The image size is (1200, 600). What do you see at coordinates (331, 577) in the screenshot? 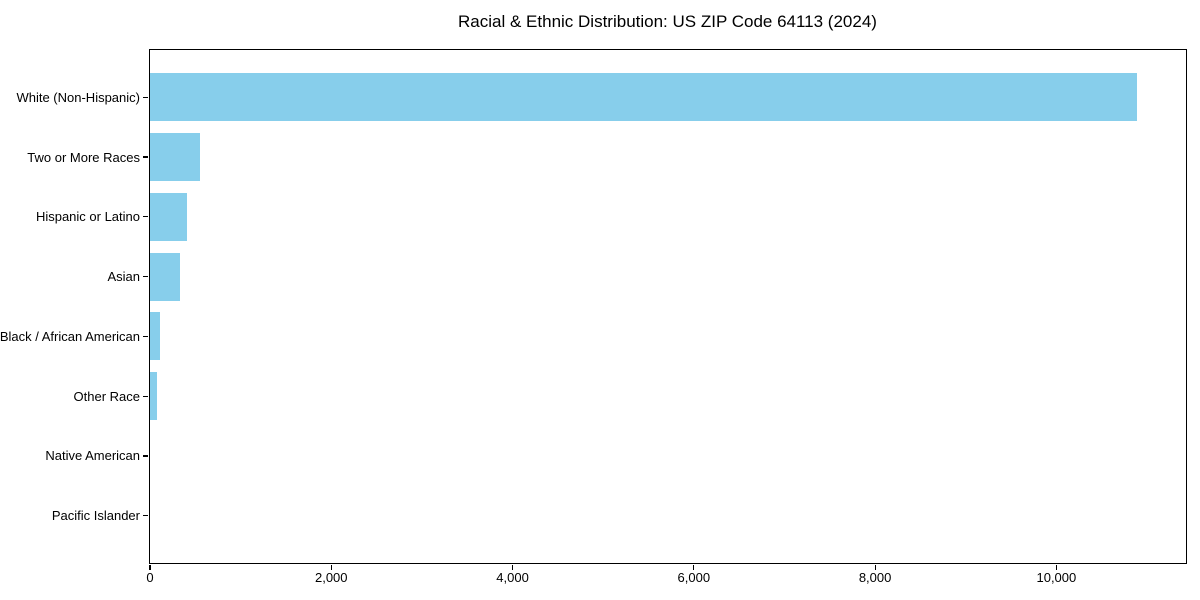
I see `x-axis-tick-label: 2,000` at bounding box center [331, 577].